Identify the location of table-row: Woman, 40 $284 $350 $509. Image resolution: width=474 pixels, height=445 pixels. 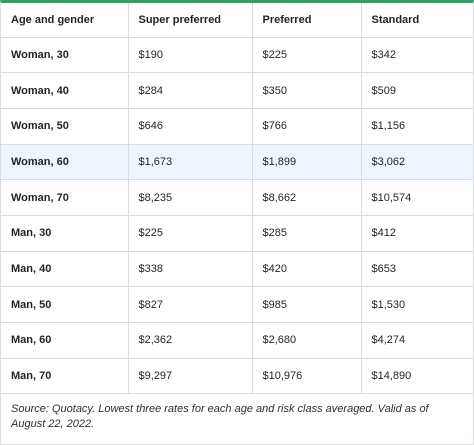
(237, 90).